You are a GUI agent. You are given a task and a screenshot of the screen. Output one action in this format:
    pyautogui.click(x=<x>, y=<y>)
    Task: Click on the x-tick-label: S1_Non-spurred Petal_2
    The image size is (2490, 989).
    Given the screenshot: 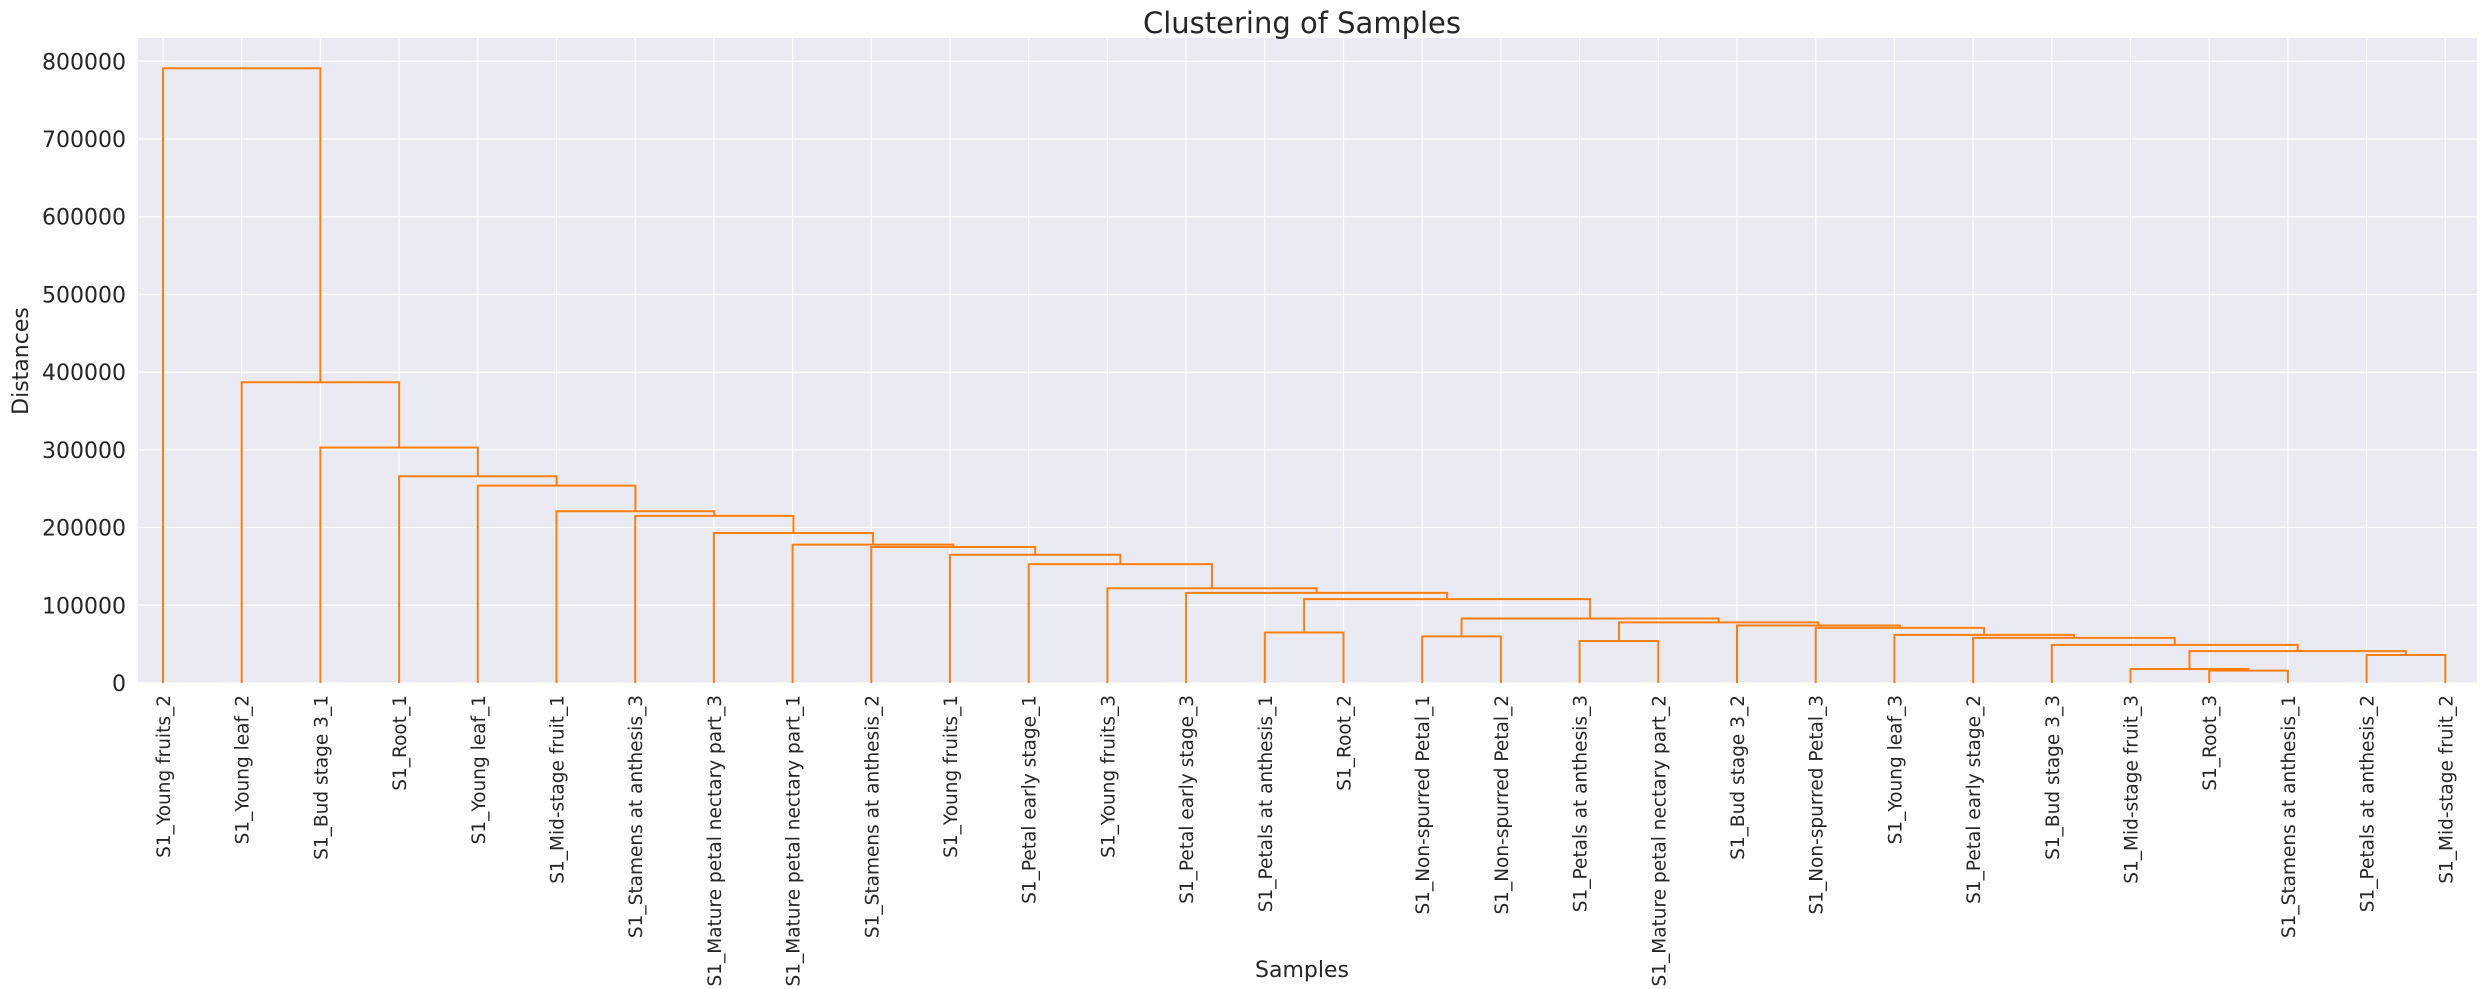 What is the action you would take?
    pyautogui.click(x=1502, y=805)
    